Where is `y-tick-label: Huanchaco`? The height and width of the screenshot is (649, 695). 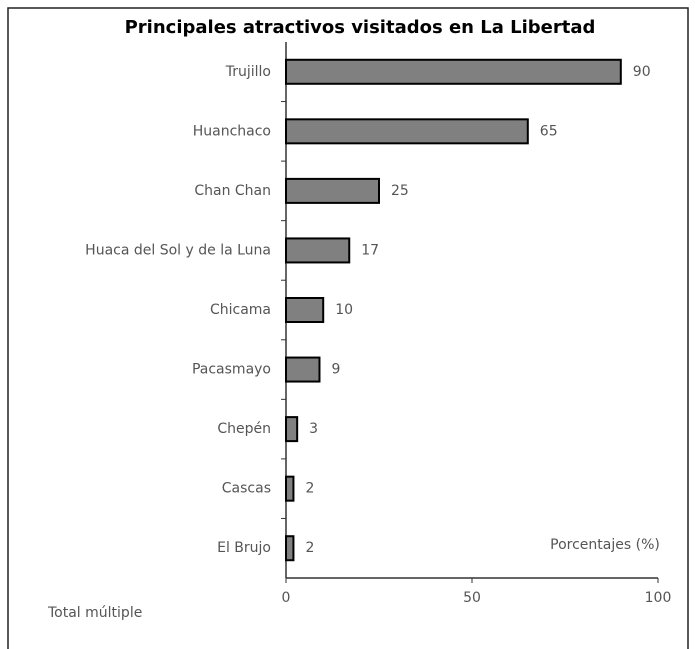
y-tick-label: Huanchaco is located at coordinates (232, 131).